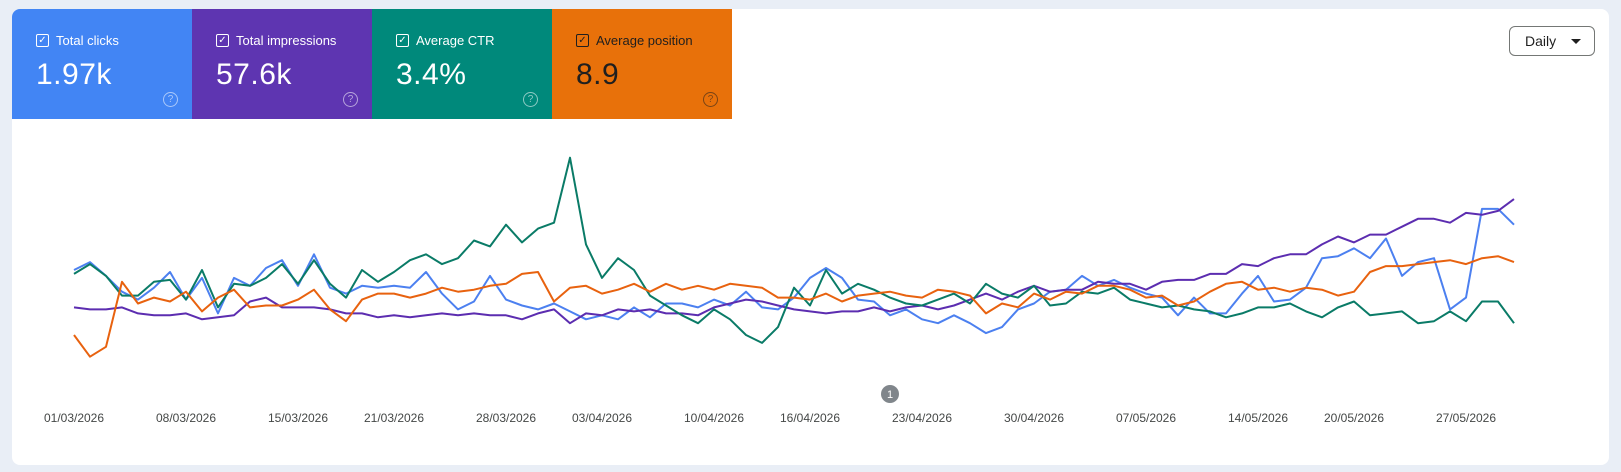 The image size is (1621, 472). Describe the element at coordinates (74, 74) in the screenshot. I see `metric-value: 1.97k` at that location.